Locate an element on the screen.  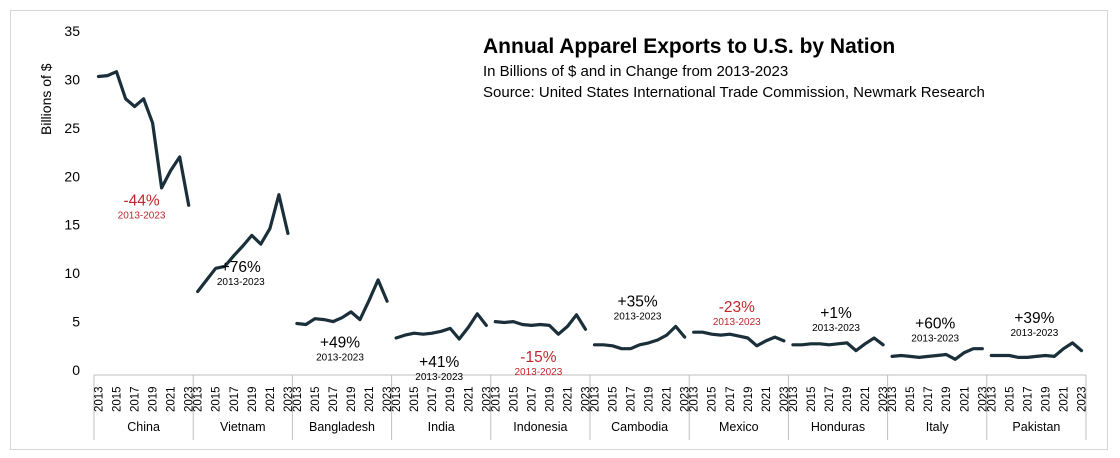
y-tick-label: 5 is located at coordinates (76, 322).